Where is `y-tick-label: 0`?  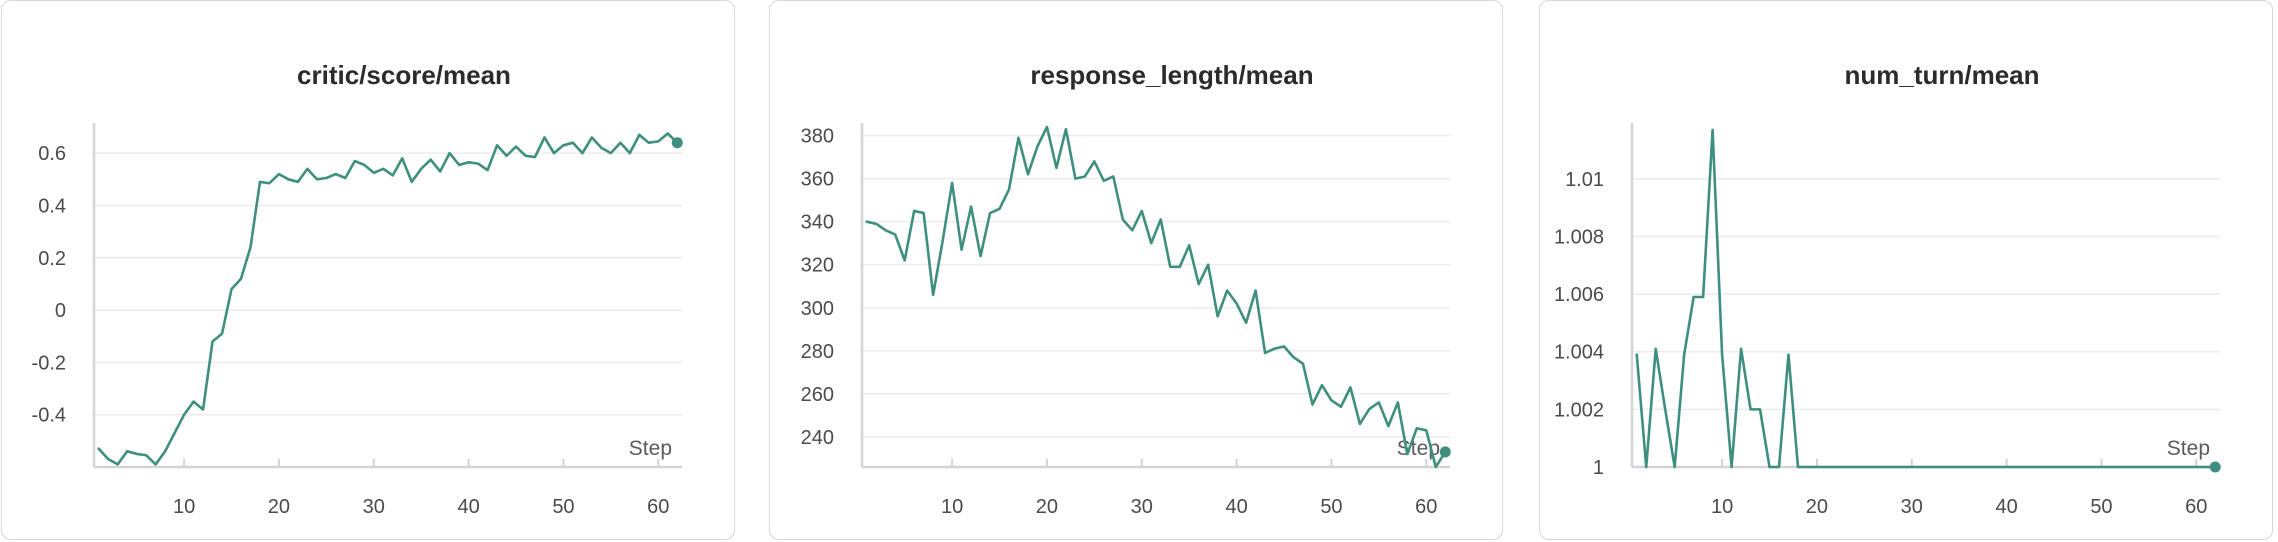
y-tick-label: 0 is located at coordinates (60, 311).